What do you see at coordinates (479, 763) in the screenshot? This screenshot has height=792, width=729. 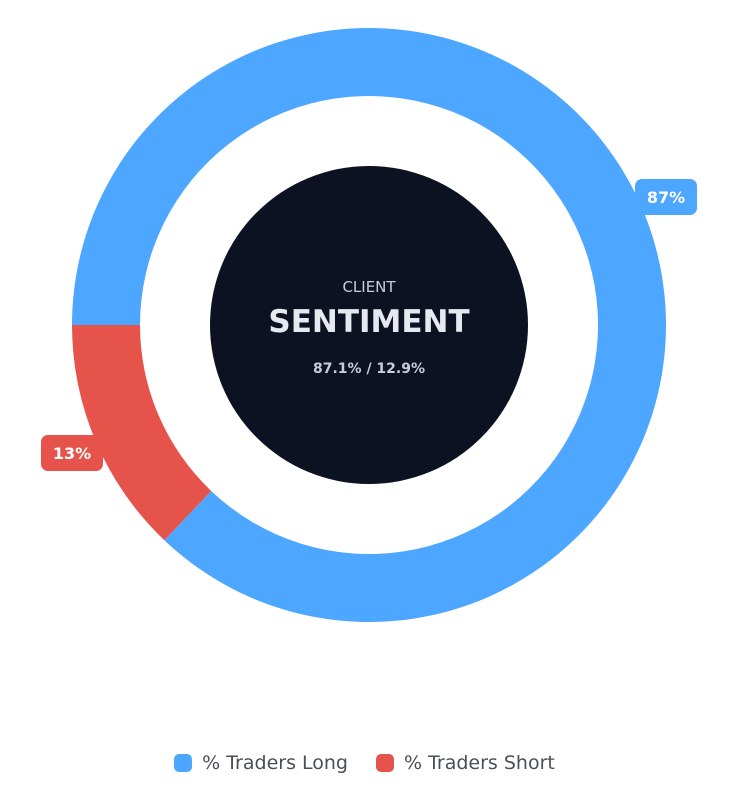 I see `legend-label-short: % Traders Short` at bounding box center [479, 763].